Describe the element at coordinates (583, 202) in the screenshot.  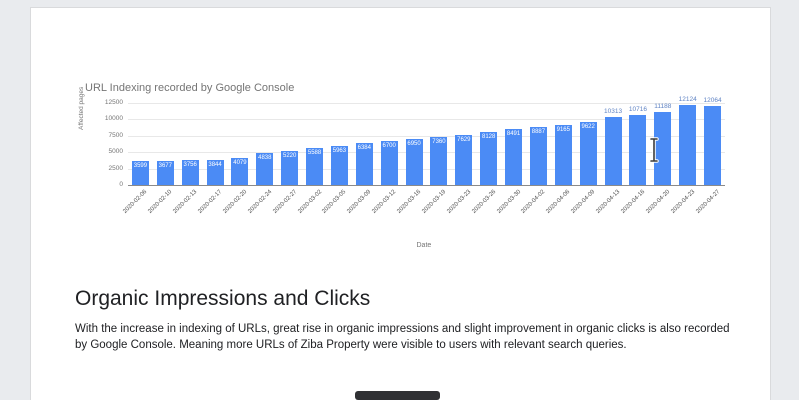
I see `x-tick-label: 2020-04-09` at that location.